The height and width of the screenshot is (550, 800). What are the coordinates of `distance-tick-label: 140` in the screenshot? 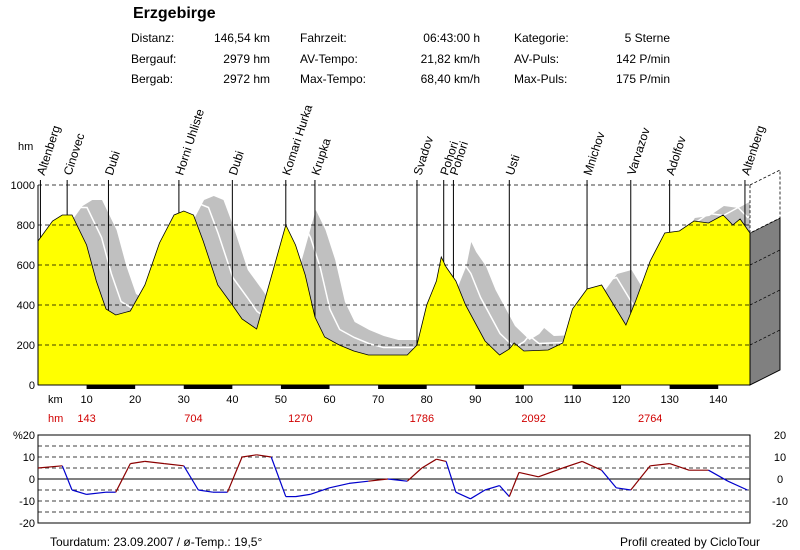 It's located at (718, 400).